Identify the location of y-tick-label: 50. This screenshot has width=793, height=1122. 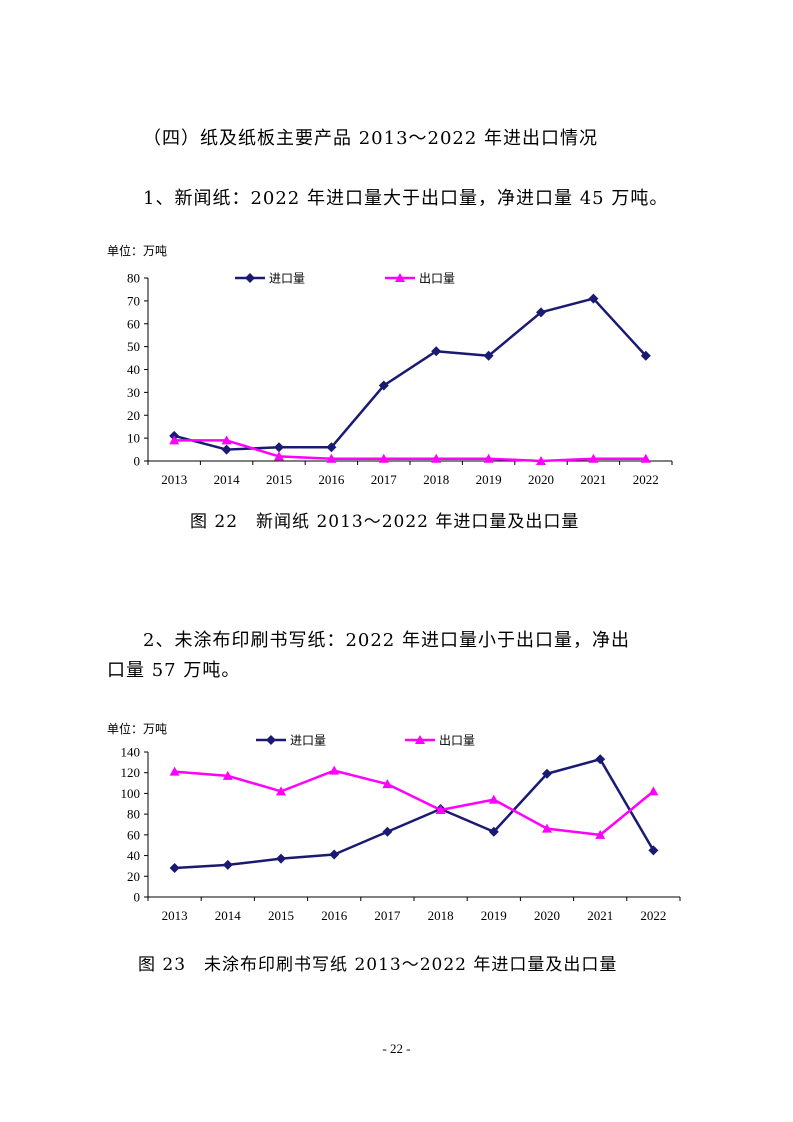
(133, 346).